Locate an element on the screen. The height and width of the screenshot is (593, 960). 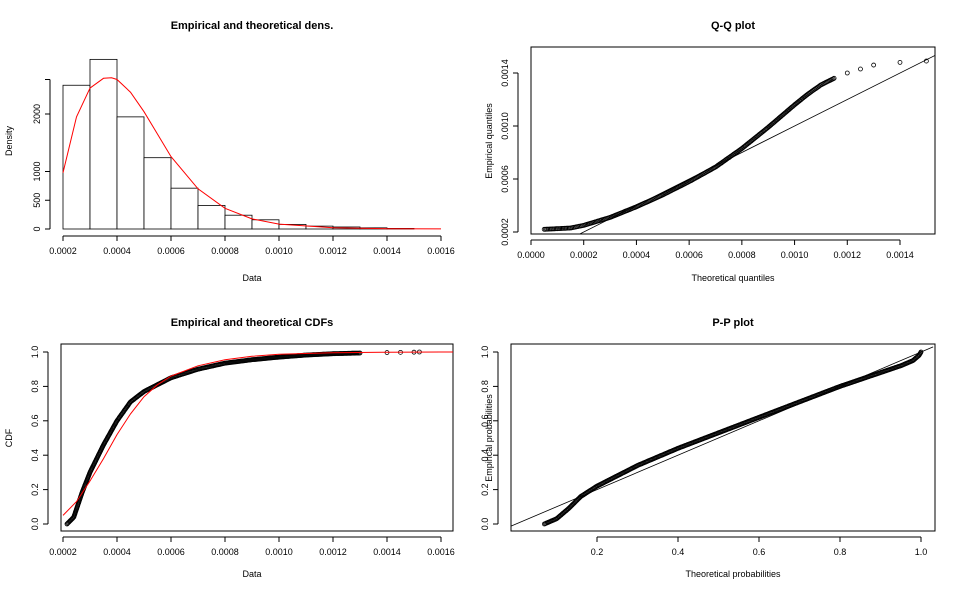
cdf-plot-box is located at coordinates (257, 437).